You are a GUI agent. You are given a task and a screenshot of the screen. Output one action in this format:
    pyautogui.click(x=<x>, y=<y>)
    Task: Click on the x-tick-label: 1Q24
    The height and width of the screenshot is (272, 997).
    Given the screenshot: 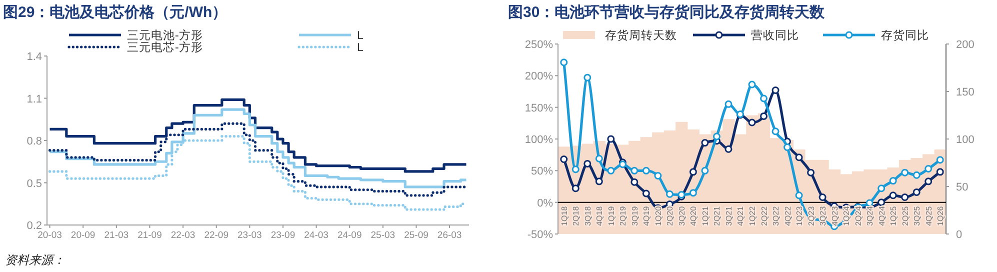 What is the action you would take?
    pyautogui.click(x=847, y=216)
    